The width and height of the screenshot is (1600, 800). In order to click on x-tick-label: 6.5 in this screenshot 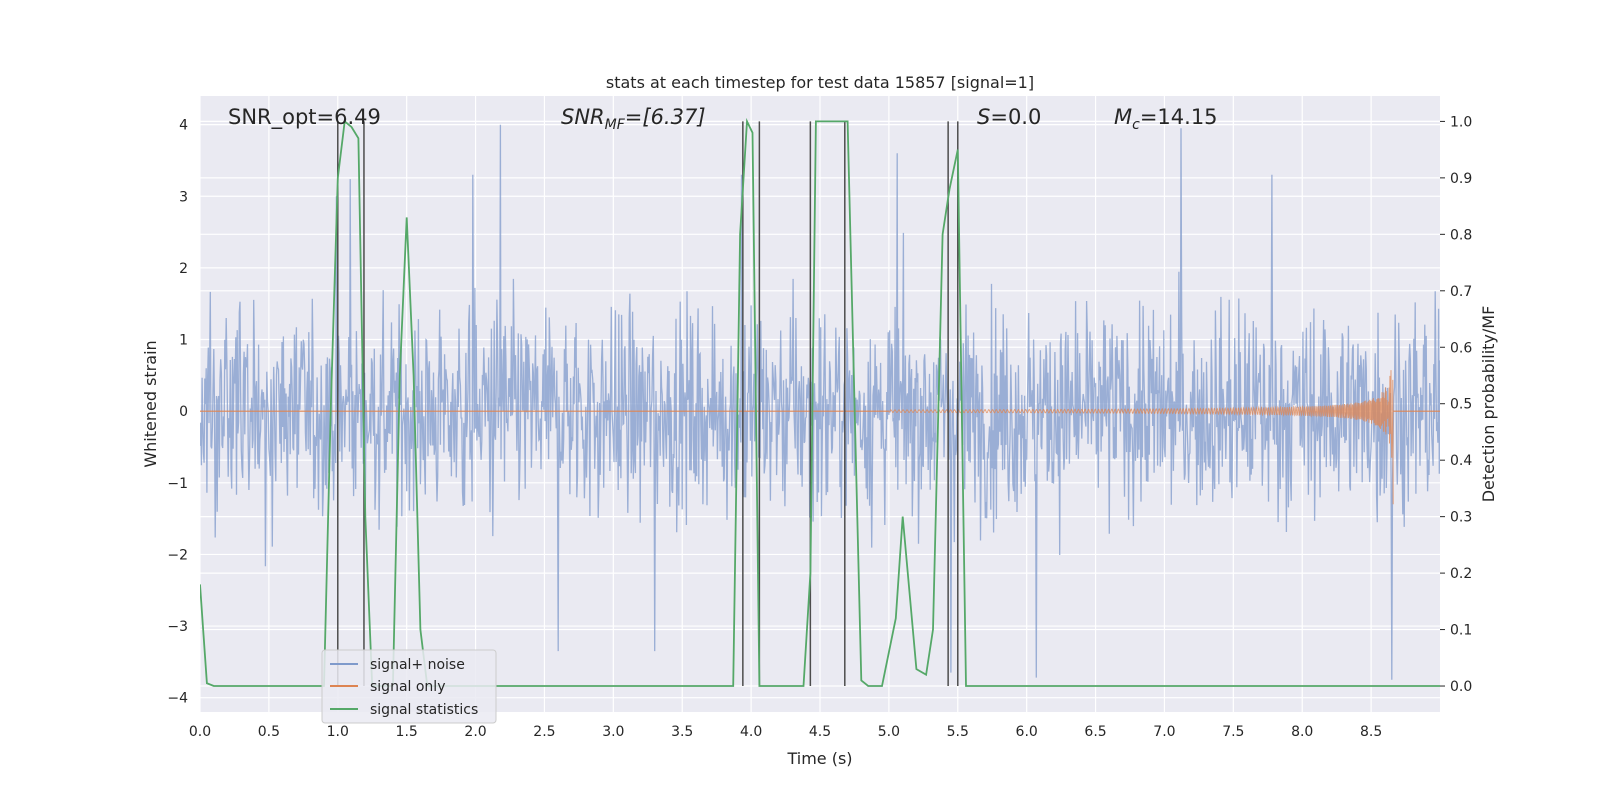, I will do `click(1095, 732)`.